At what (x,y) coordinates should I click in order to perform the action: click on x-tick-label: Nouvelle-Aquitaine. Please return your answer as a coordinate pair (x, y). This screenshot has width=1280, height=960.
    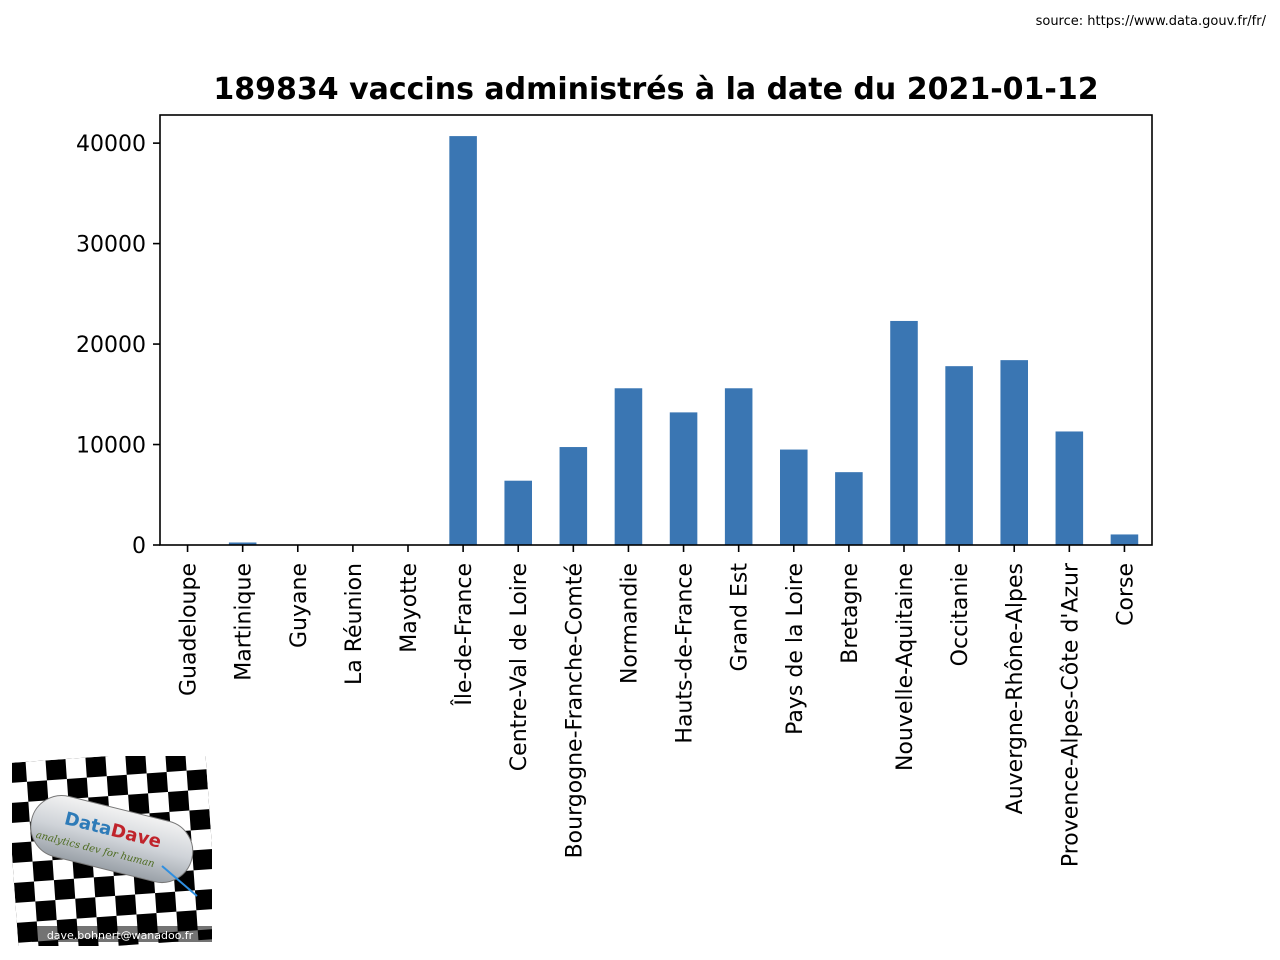
    Looking at the image, I should click on (905, 667).